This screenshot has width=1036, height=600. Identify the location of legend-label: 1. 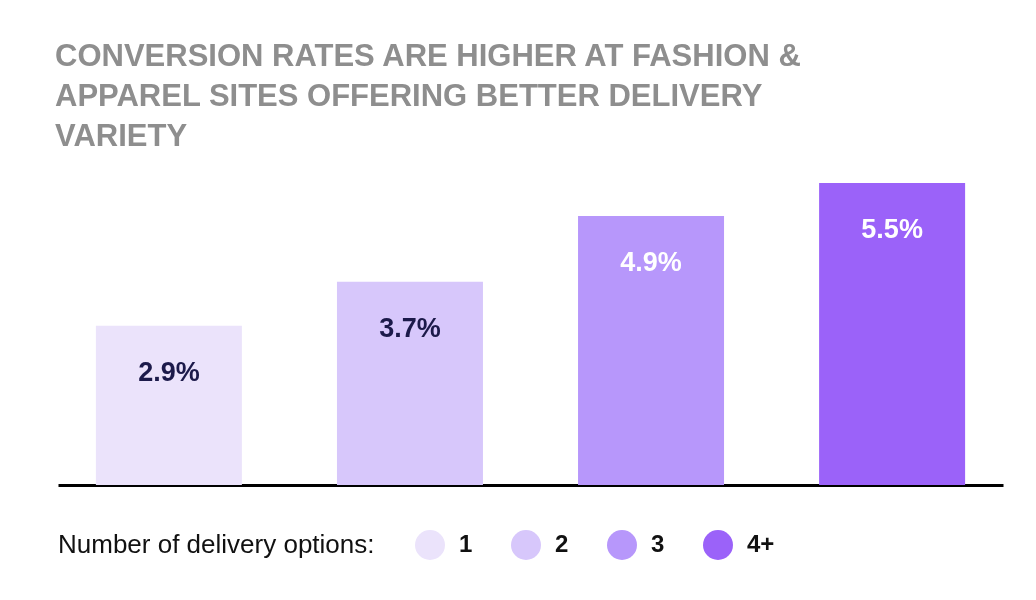
(466, 543).